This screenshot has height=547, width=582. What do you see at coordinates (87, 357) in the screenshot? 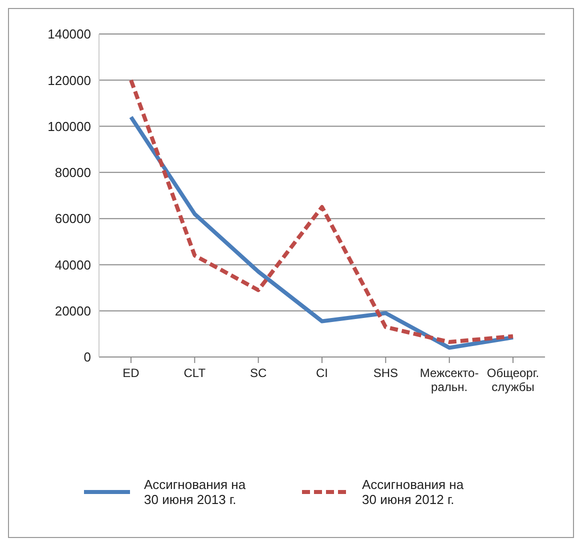
I see `y-tick-label: 0` at bounding box center [87, 357].